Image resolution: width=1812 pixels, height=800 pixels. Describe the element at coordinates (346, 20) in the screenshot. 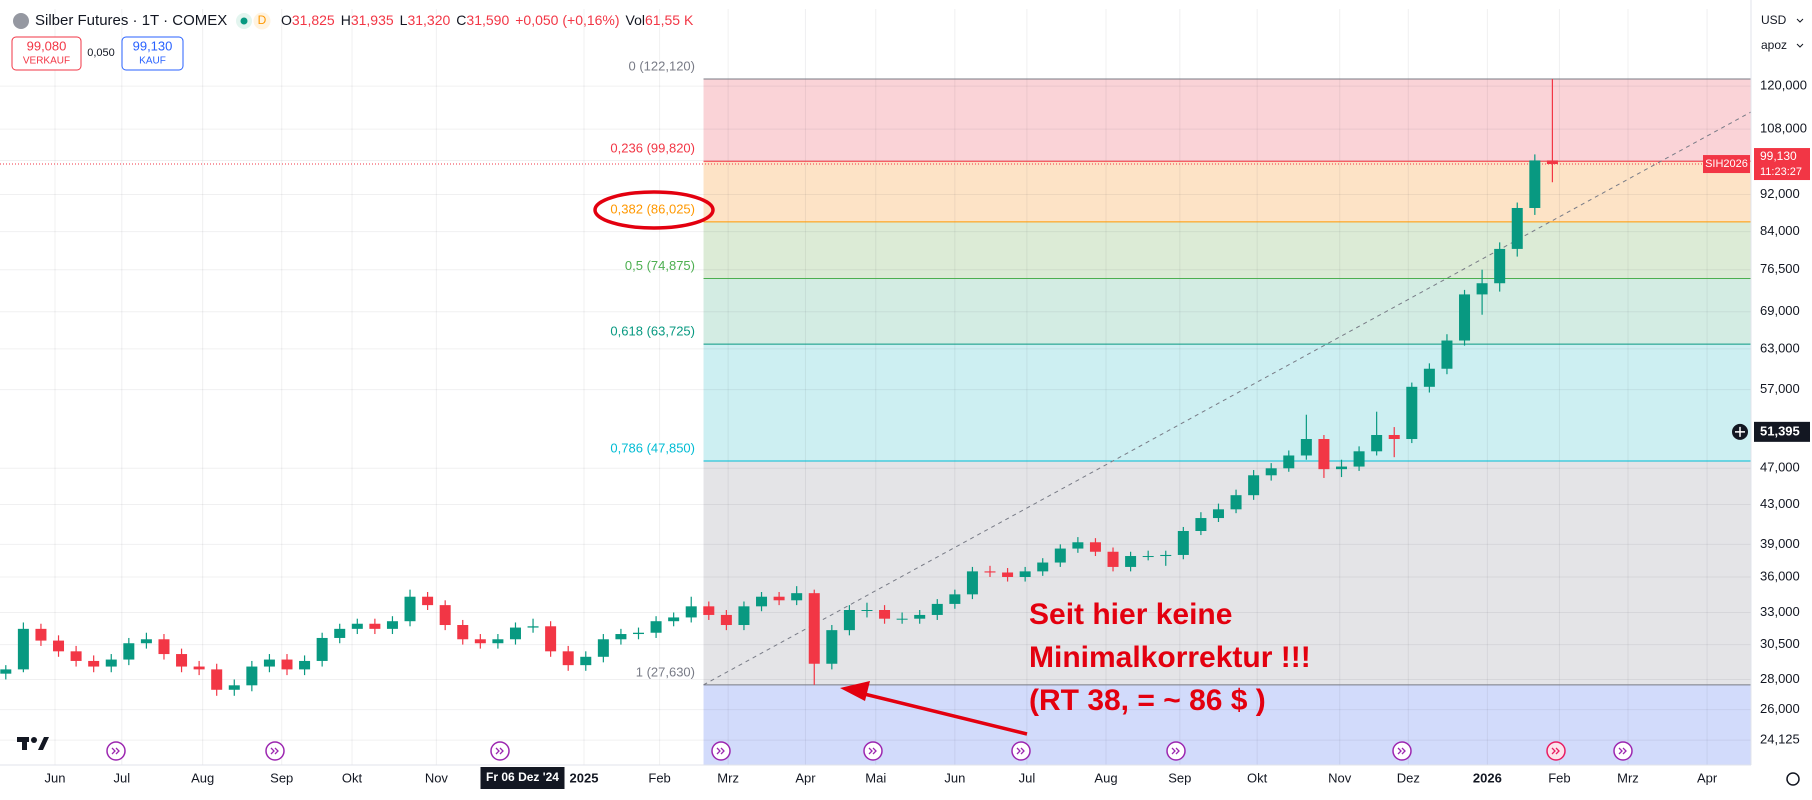

I see `legend-key: H` at that location.